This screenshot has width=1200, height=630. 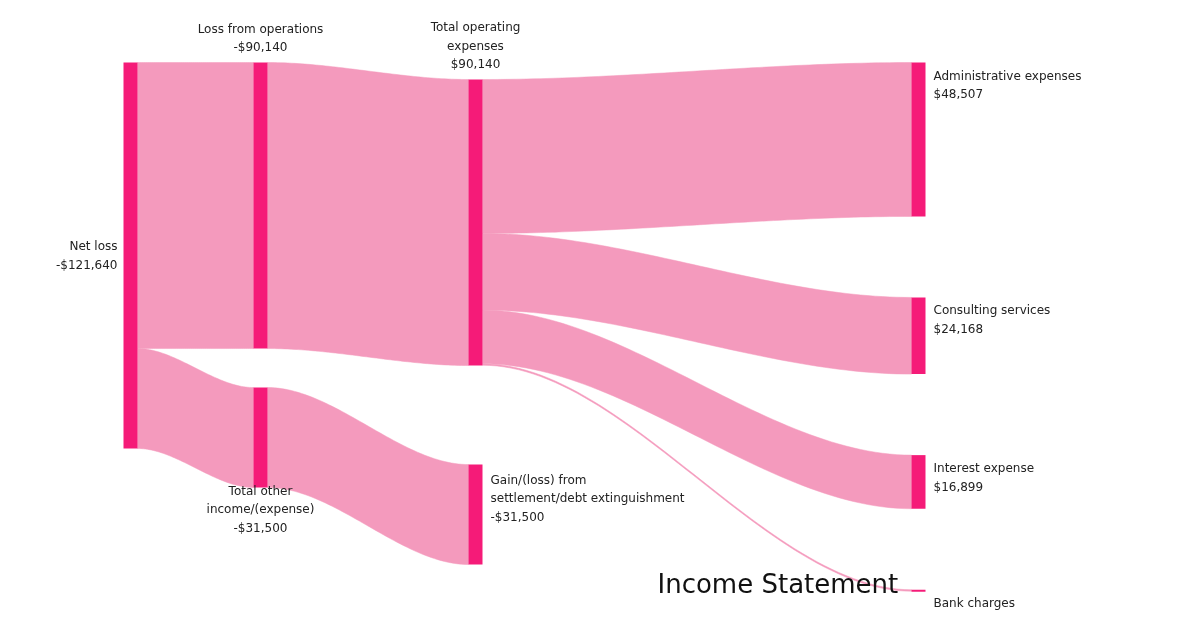 What do you see at coordinates (86, 264) in the screenshot?
I see `data-label: -$121,640` at bounding box center [86, 264].